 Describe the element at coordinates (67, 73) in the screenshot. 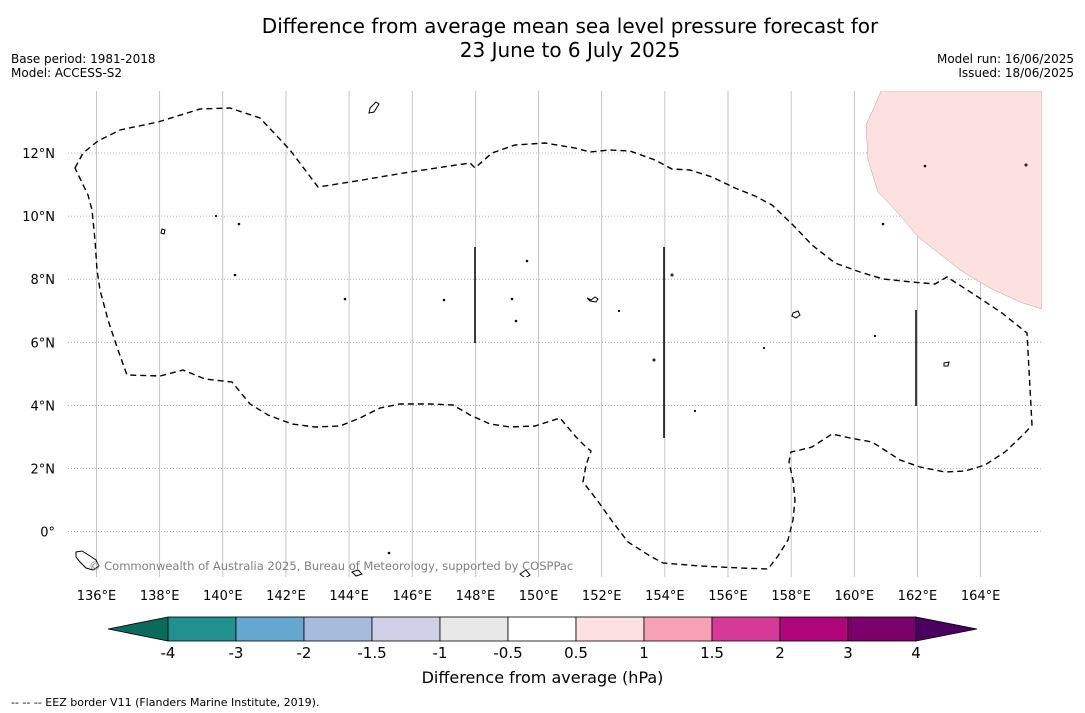

I see `model-name: Model: ACCESS-S2` at that location.